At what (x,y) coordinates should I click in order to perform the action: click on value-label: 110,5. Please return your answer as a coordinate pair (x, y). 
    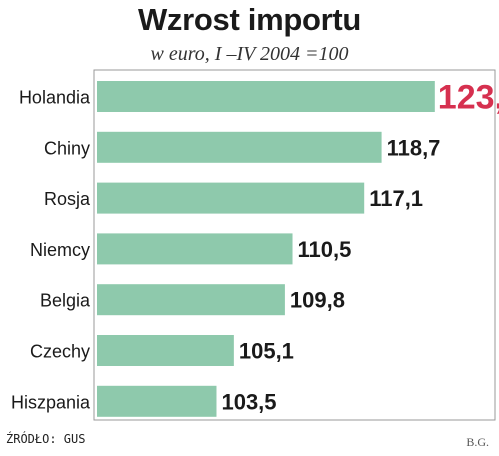
    Looking at the image, I should click on (325, 249).